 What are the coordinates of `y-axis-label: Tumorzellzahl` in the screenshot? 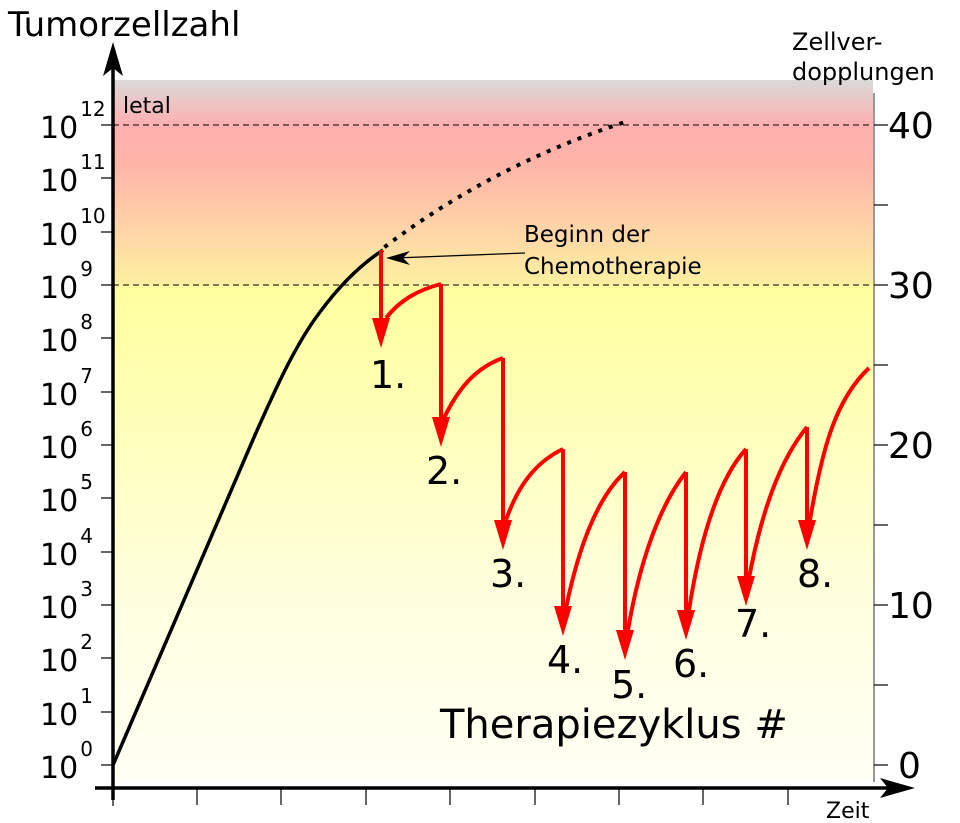 It's located at (123, 25).